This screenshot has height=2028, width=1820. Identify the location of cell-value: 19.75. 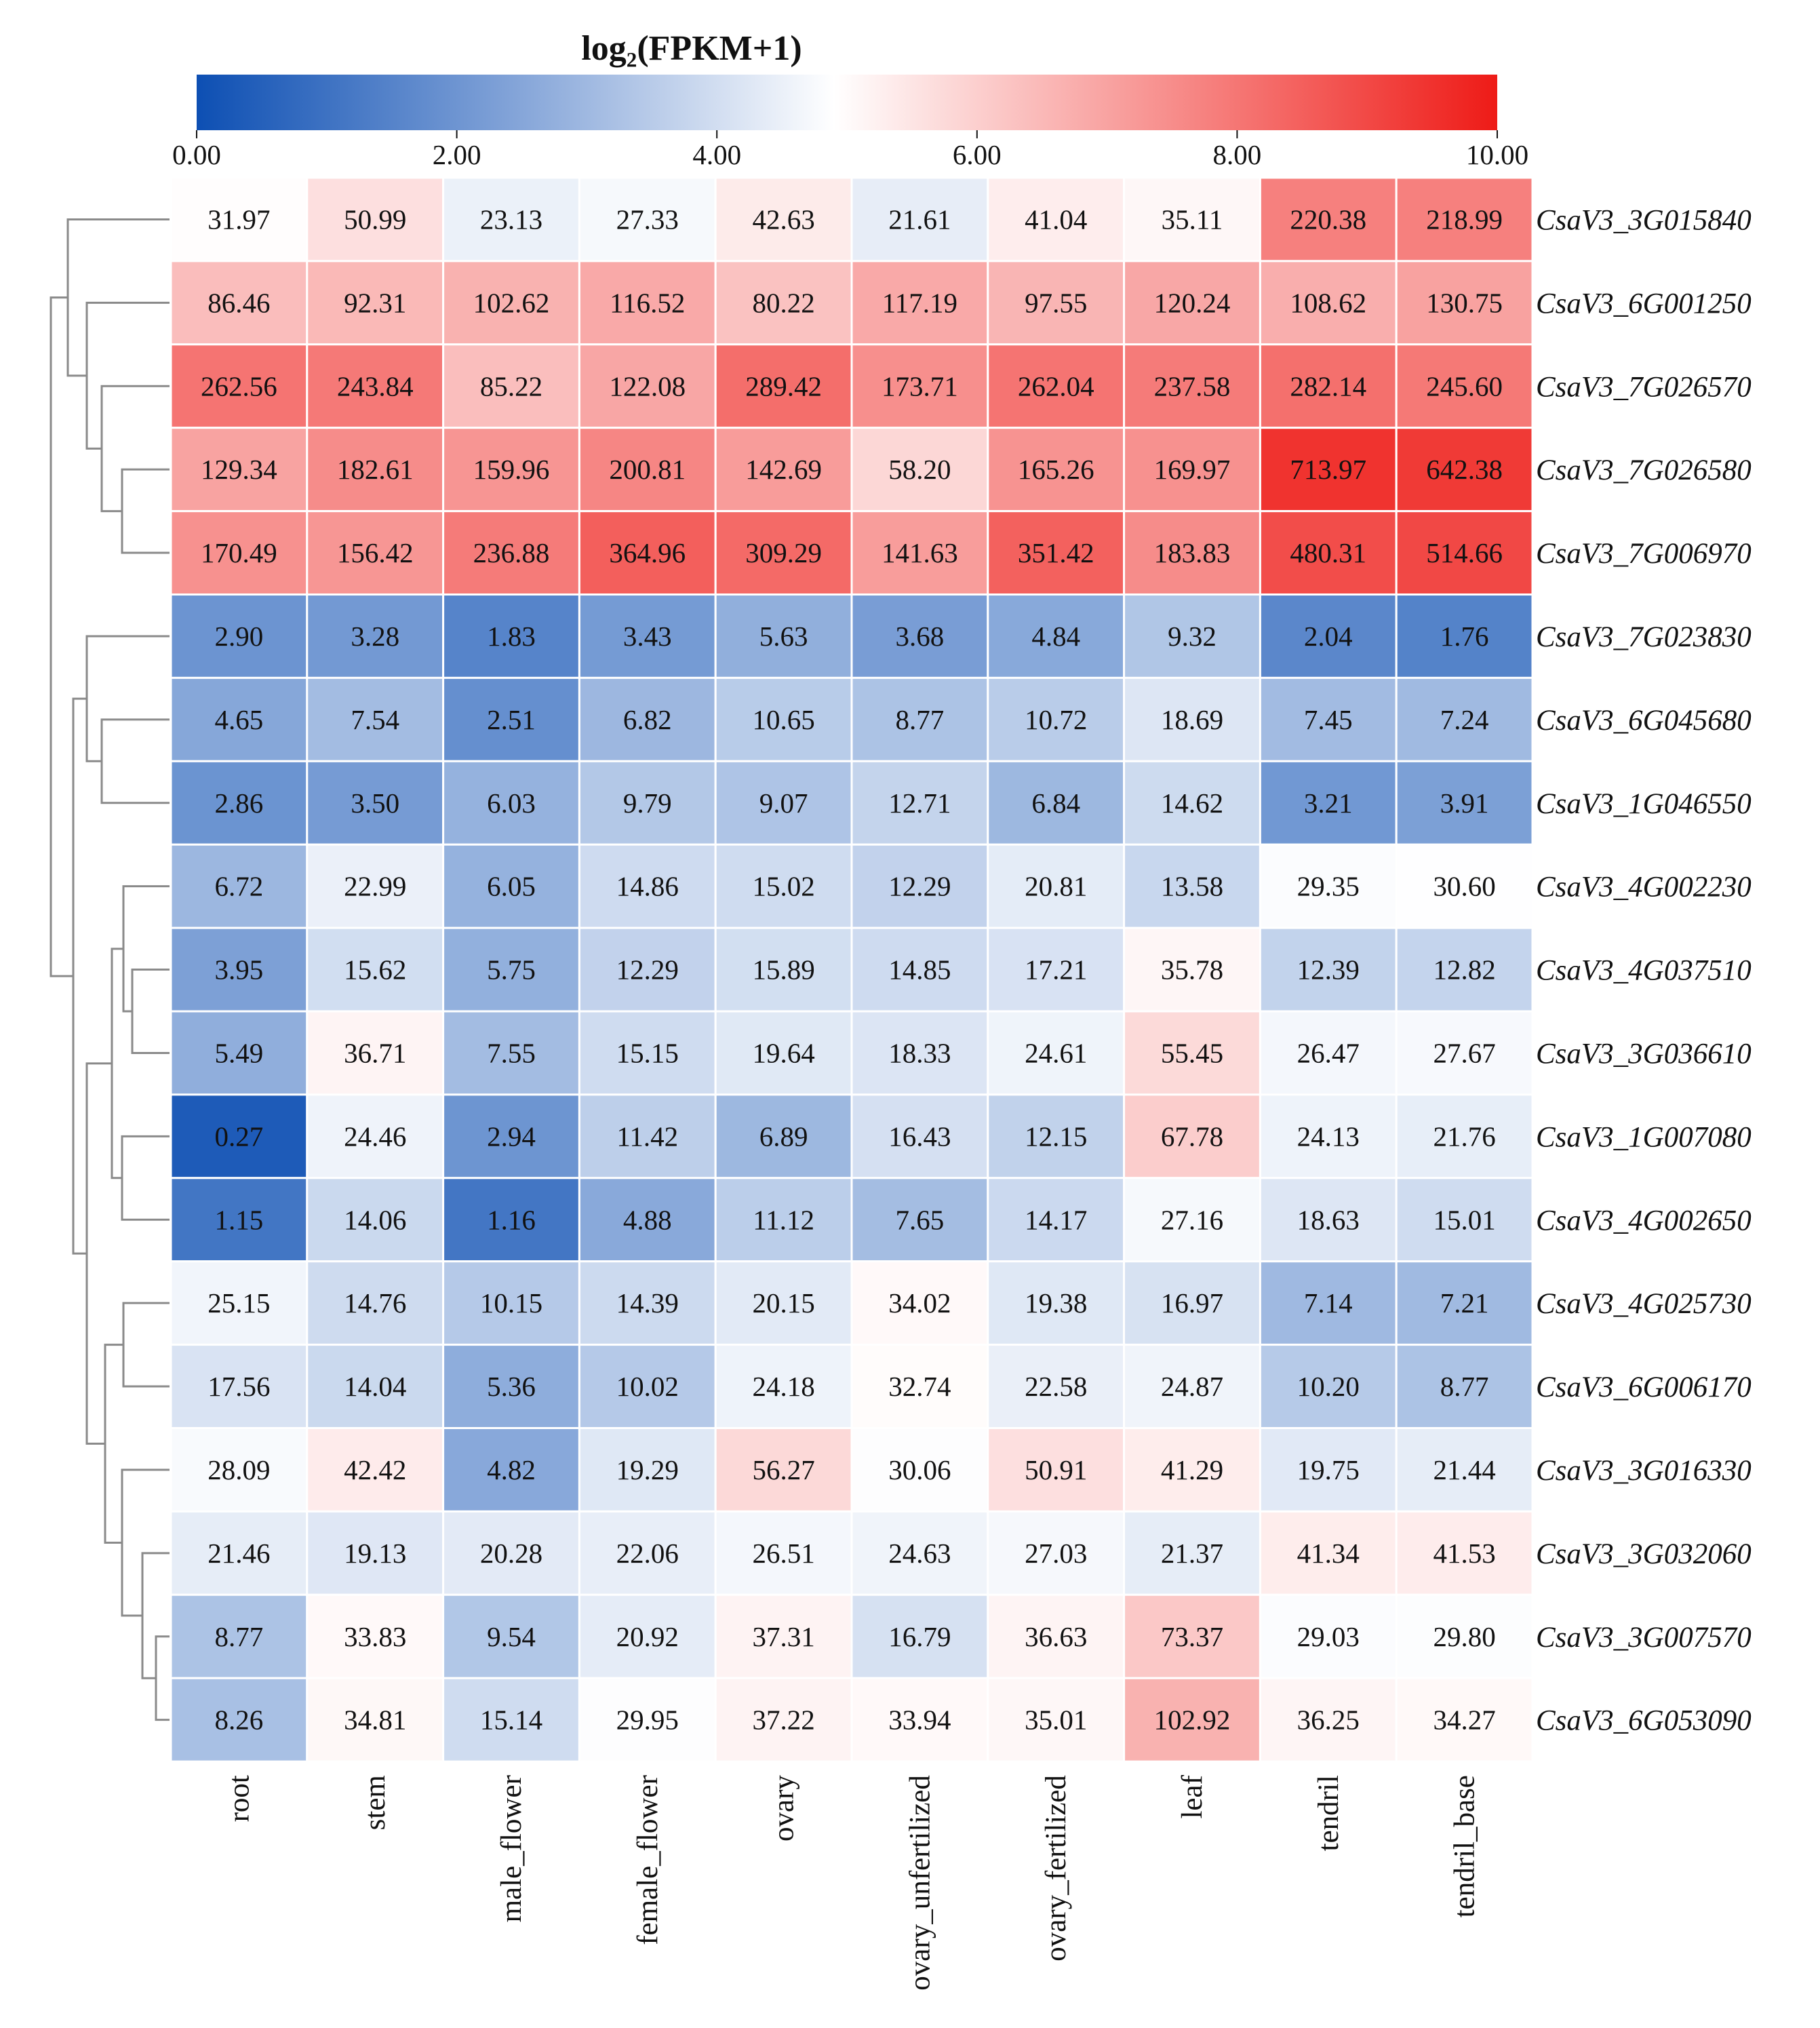
(1328, 1470).